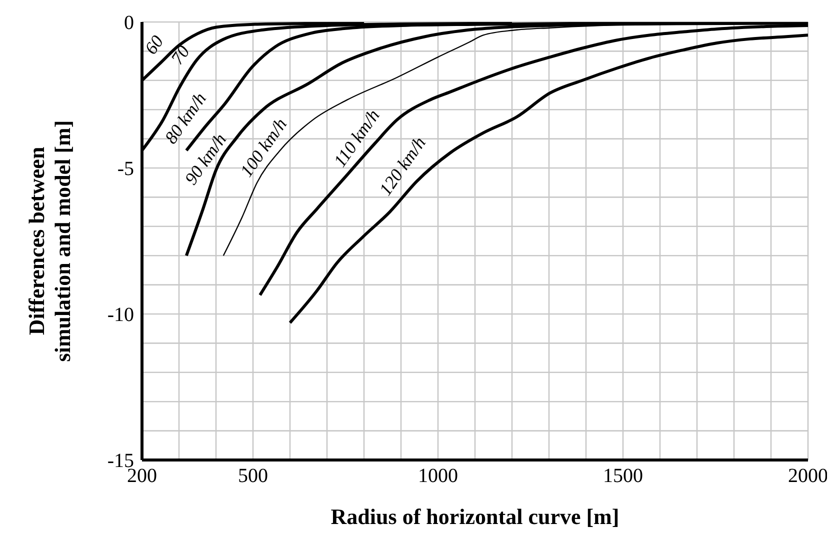 Image resolution: width=835 pixels, height=538 pixels. Describe the element at coordinates (154, 45) in the screenshot. I see `text: 60` at that location.